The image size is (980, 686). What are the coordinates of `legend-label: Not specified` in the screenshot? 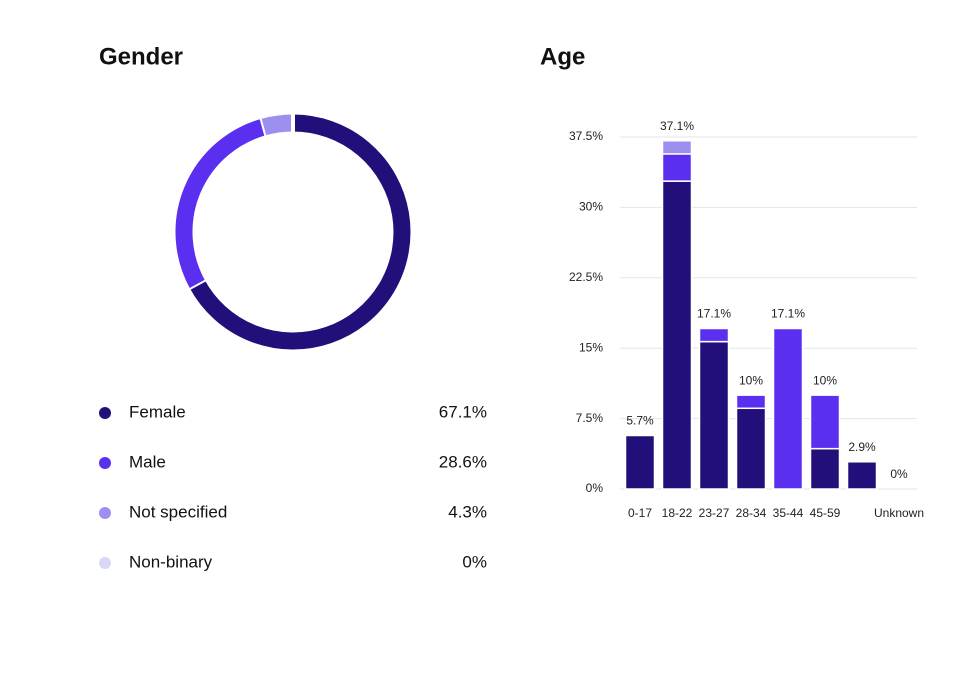 It's located at (178, 511).